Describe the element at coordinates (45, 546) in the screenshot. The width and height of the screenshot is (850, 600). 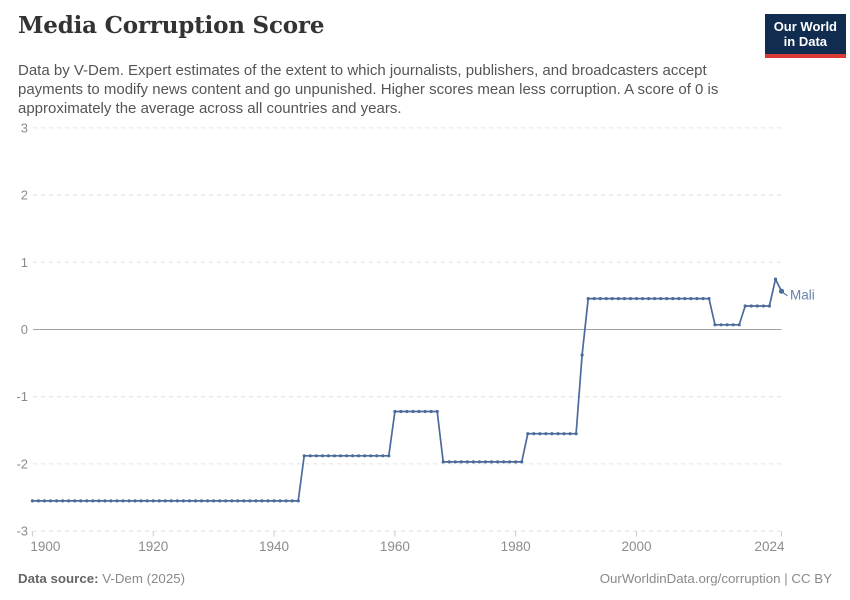
I see `x-axis-label-1900: 1900` at that location.